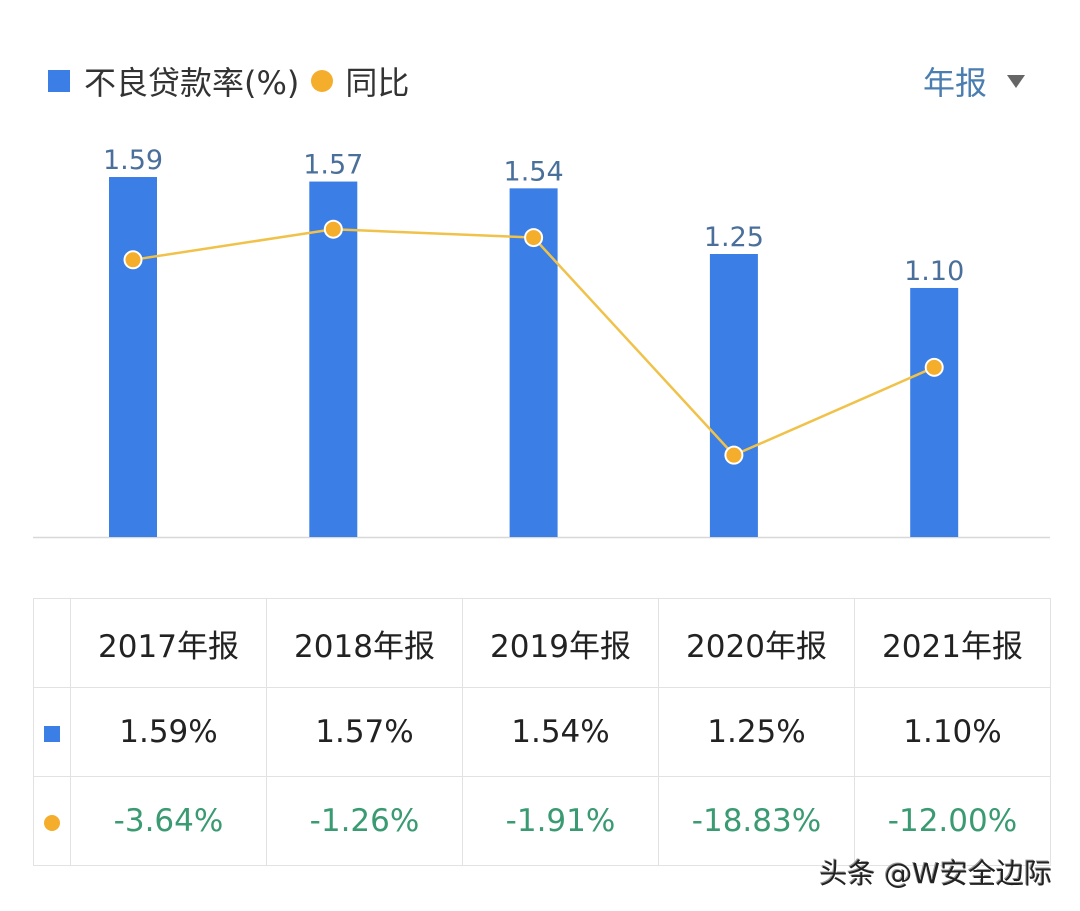  Describe the element at coordinates (377, 83) in the screenshot. I see `line-legend-label: 同比` at that location.